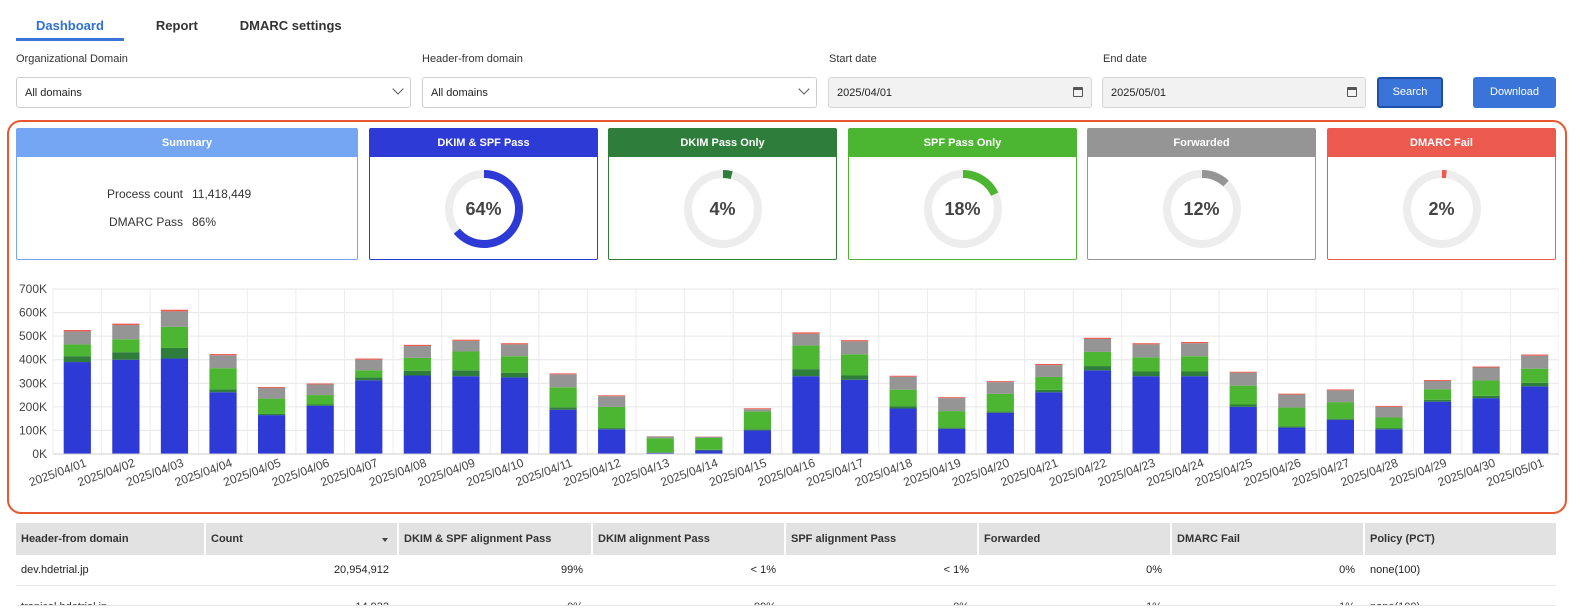 Image resolution: width=1594 pixels, height=610 pixels. What do you see at coordinates (689, 595) in the screenshot?
I see `cell-dkim: 99%` at bounding box center [689, 595].